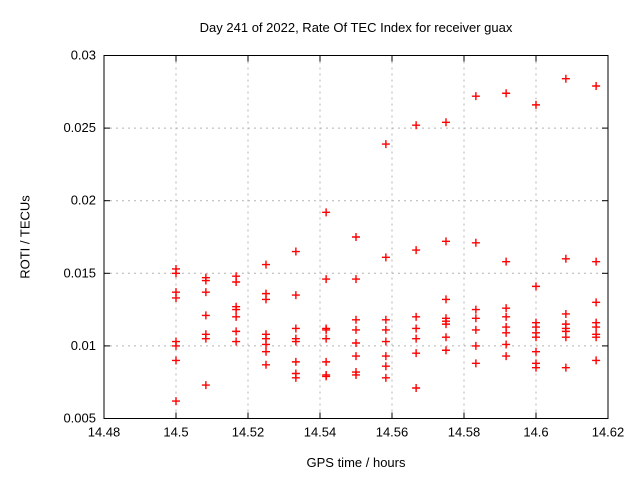 This screenshot has width=640, height=480. What do you see at coordinates (83, 55) in the screenshot?
I see `y-tick-label: 0.03` at bounding box center [83, 55].